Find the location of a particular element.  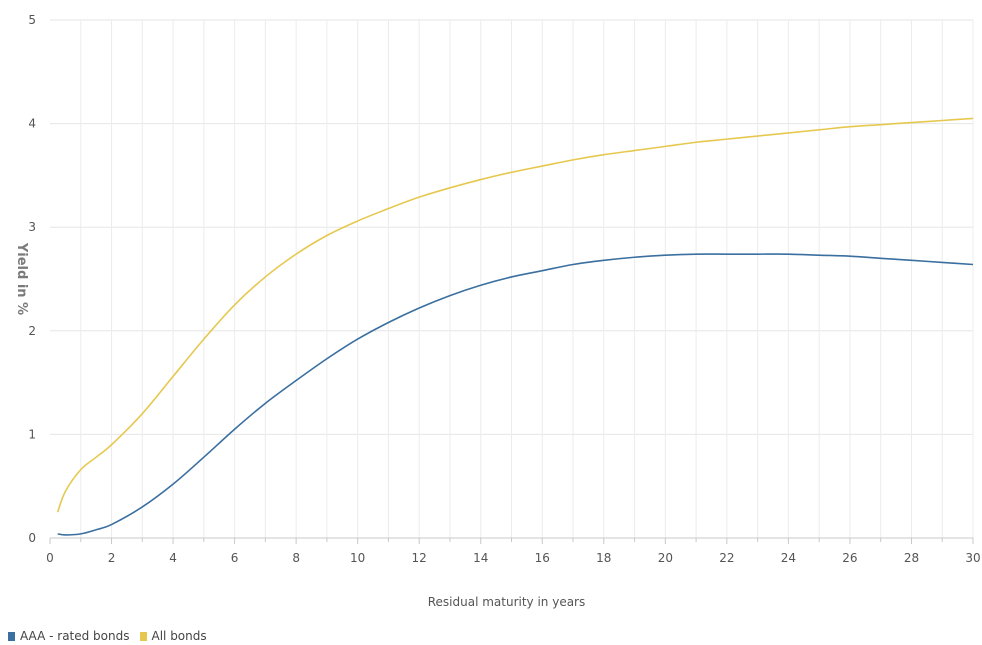

x-tick-label: 22 is located at coordinates (726, 558).